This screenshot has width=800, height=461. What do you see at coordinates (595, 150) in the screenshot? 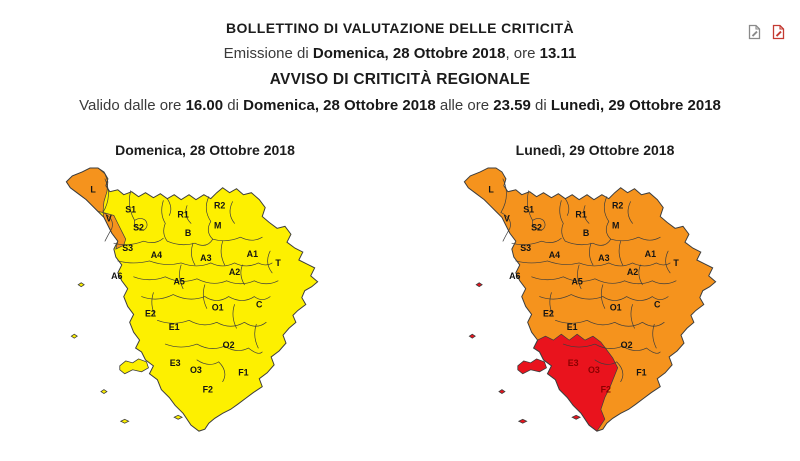
I see `map-monday-title: Lunedì, 29 Ottobre 2018` at bounding box center [595, 150].